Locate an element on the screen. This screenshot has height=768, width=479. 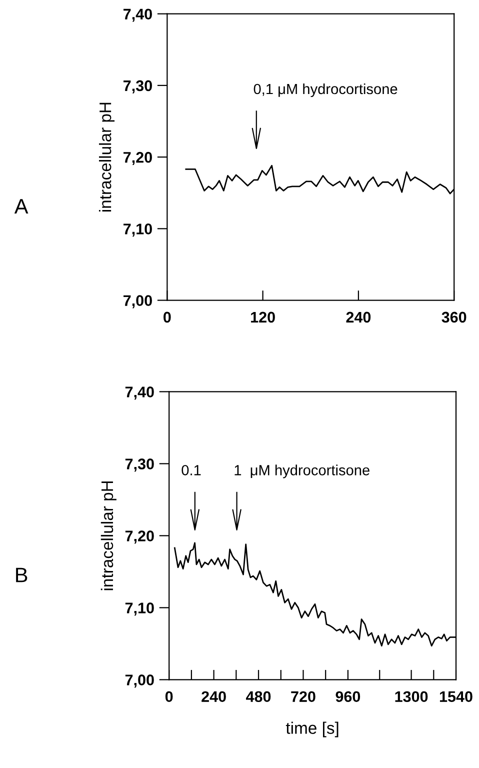
x-tick-label: 120 is located at coordinates (263, 317).